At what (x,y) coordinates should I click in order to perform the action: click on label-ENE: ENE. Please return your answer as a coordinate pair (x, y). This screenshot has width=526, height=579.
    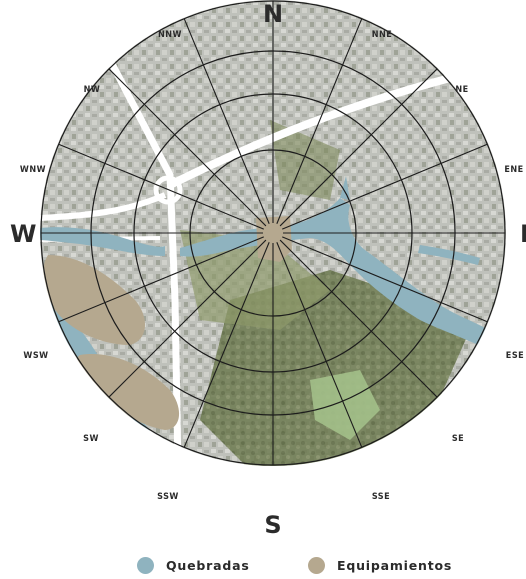
    Looking at the image, I should click on (513, 170).